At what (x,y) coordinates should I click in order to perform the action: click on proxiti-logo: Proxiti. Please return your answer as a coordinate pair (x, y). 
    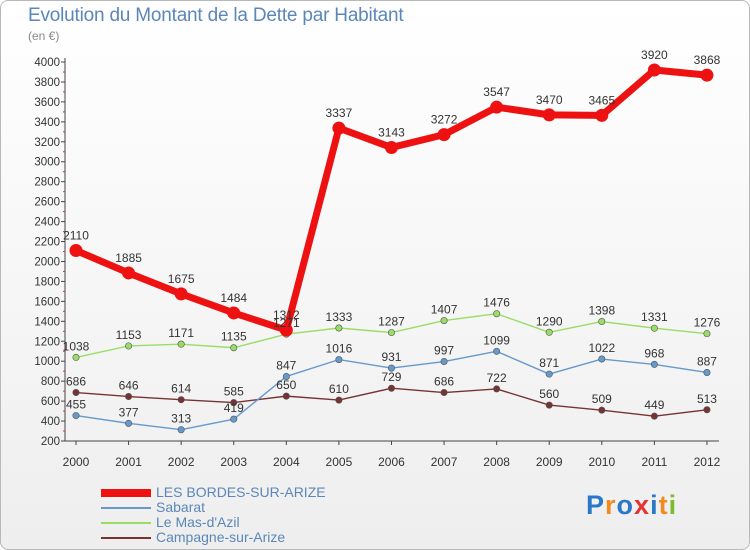
    Looking at the image, I should click on (631, 505).